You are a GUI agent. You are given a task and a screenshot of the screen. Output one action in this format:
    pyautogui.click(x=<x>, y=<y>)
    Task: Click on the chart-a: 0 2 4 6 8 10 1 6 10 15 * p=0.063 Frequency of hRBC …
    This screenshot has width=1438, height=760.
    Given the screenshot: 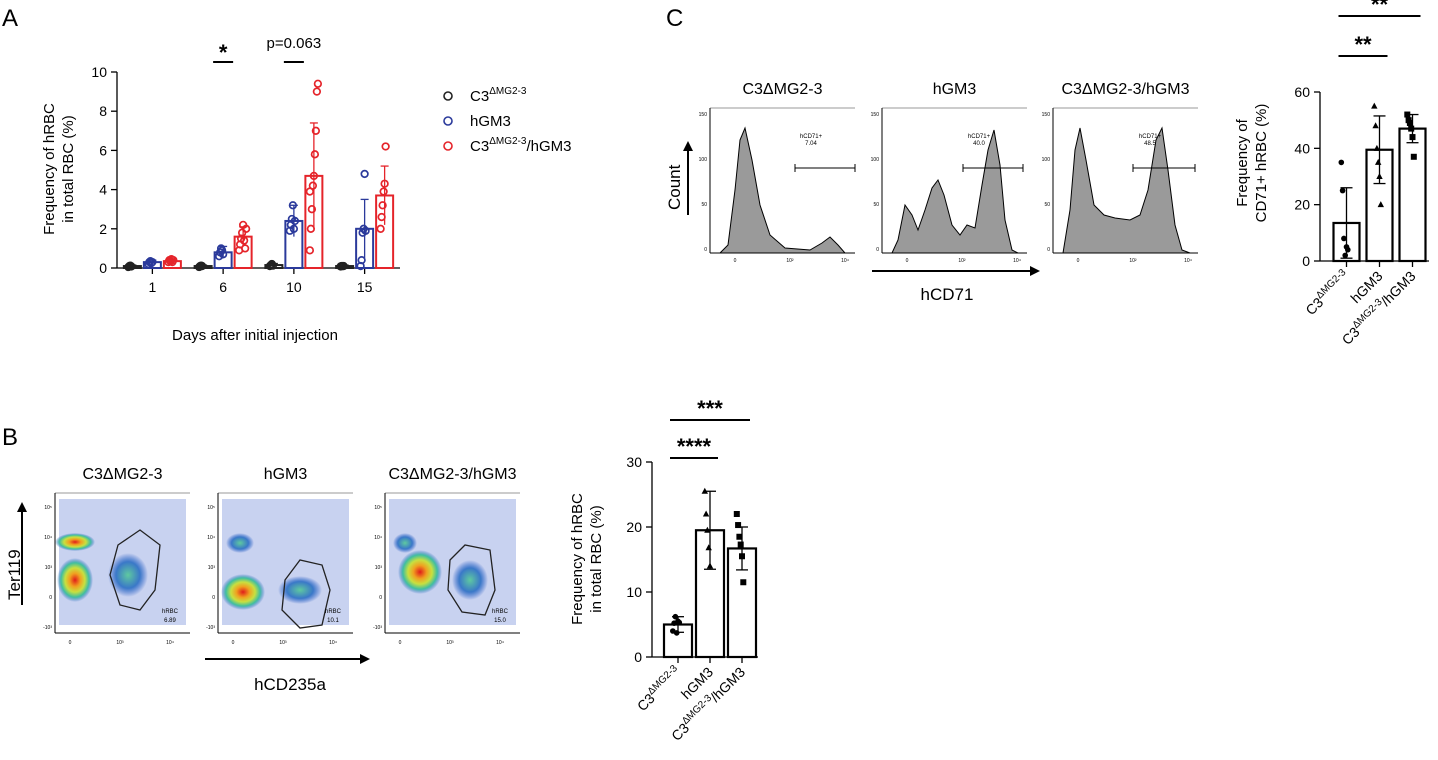 What is the action you would take?
    pyautogui.click(x=306, y=189)
    